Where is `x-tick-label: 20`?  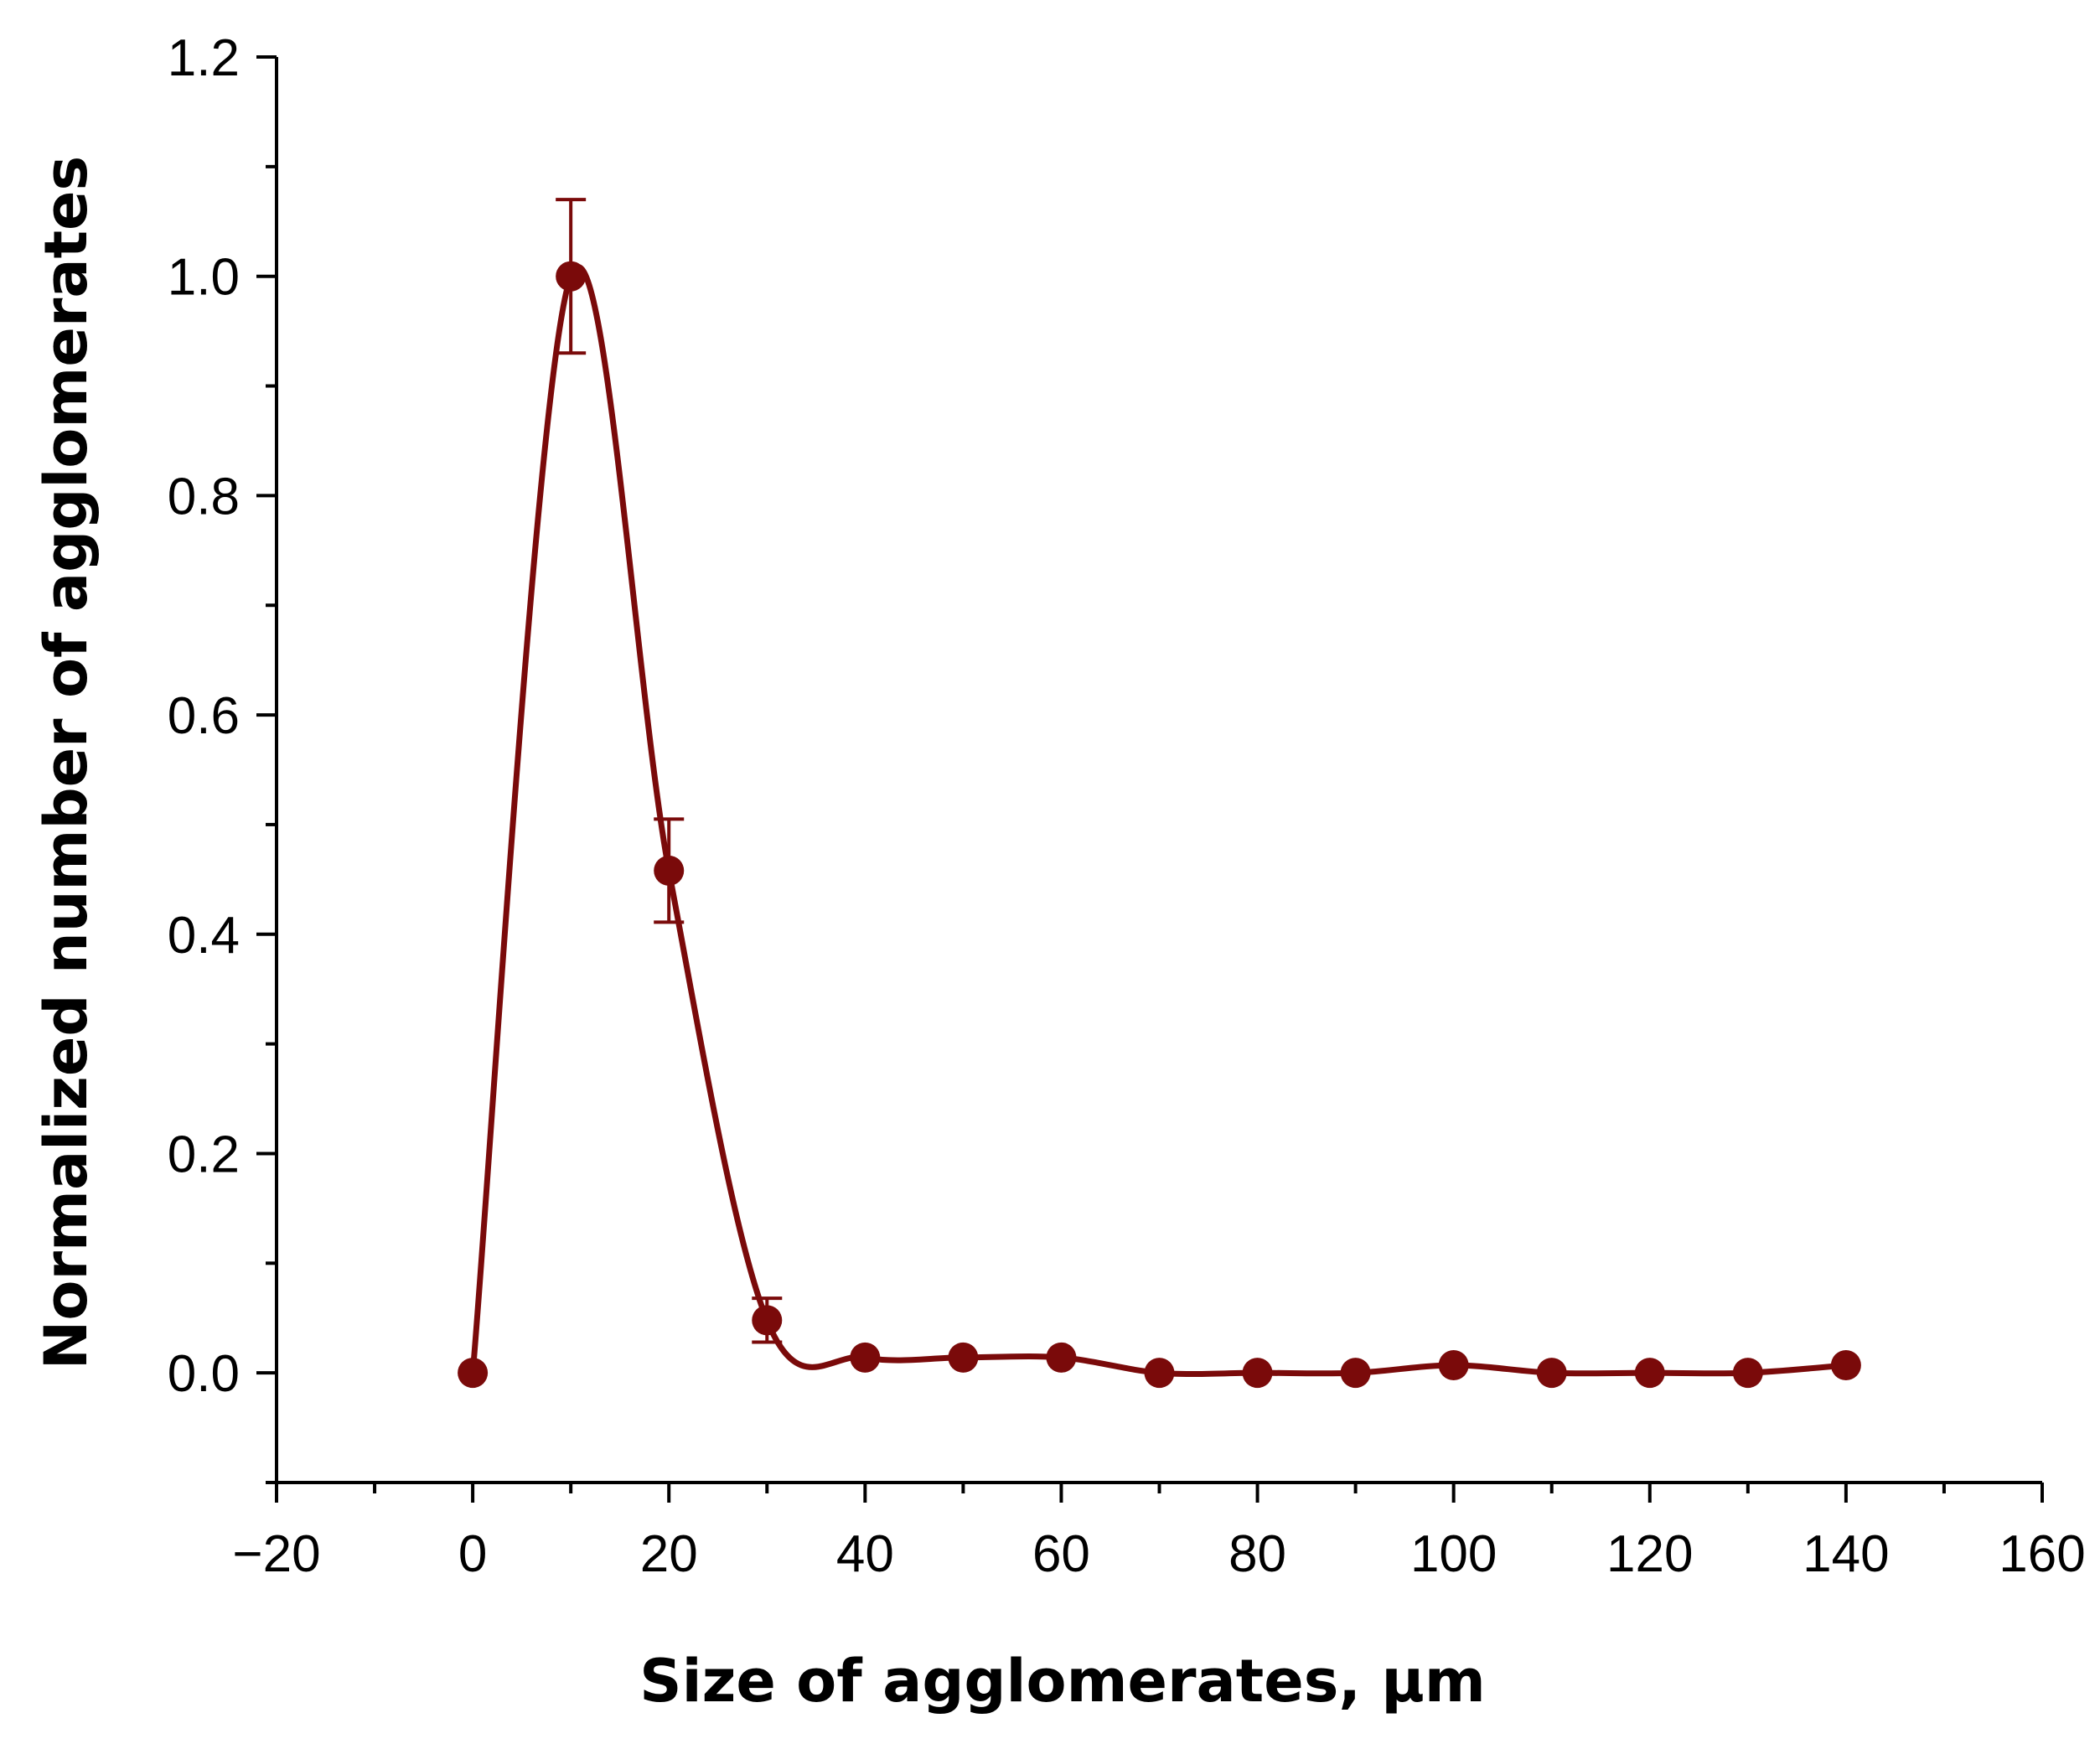 x-tick-label: 20 is located at coordinates (669, 1554).